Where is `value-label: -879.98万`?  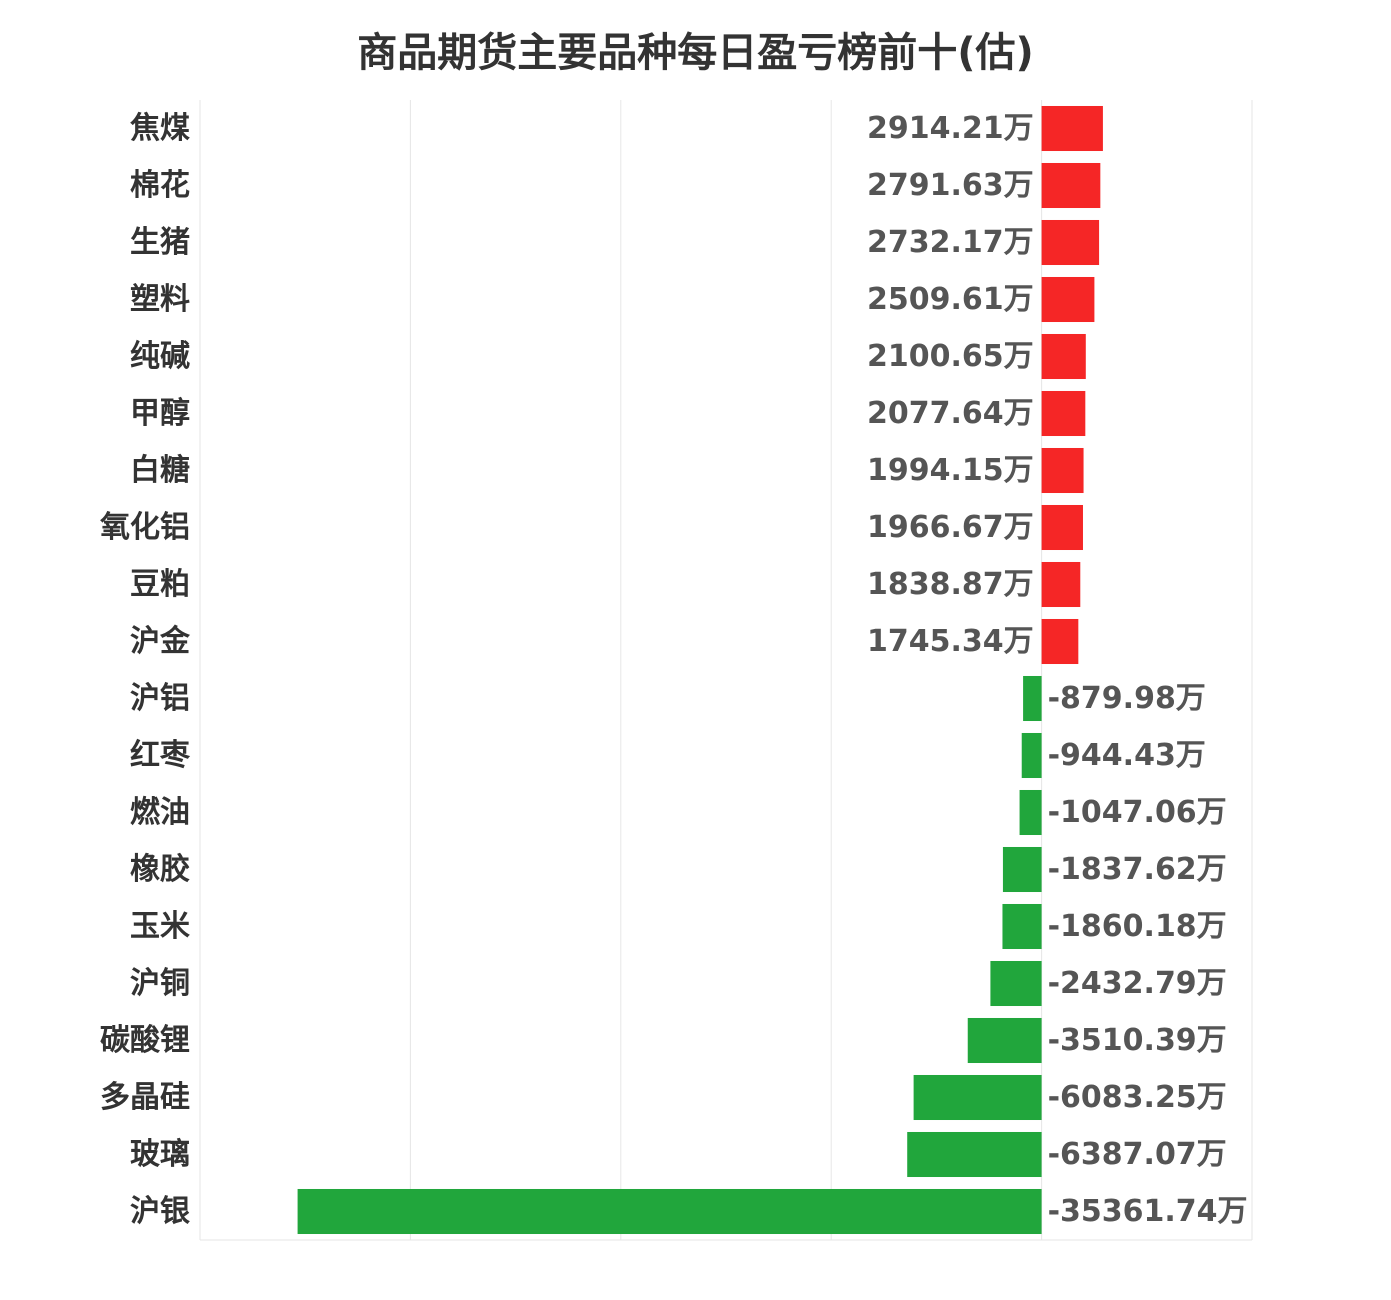 value-label: -879.98万 is located at coordinates (1127, 698).